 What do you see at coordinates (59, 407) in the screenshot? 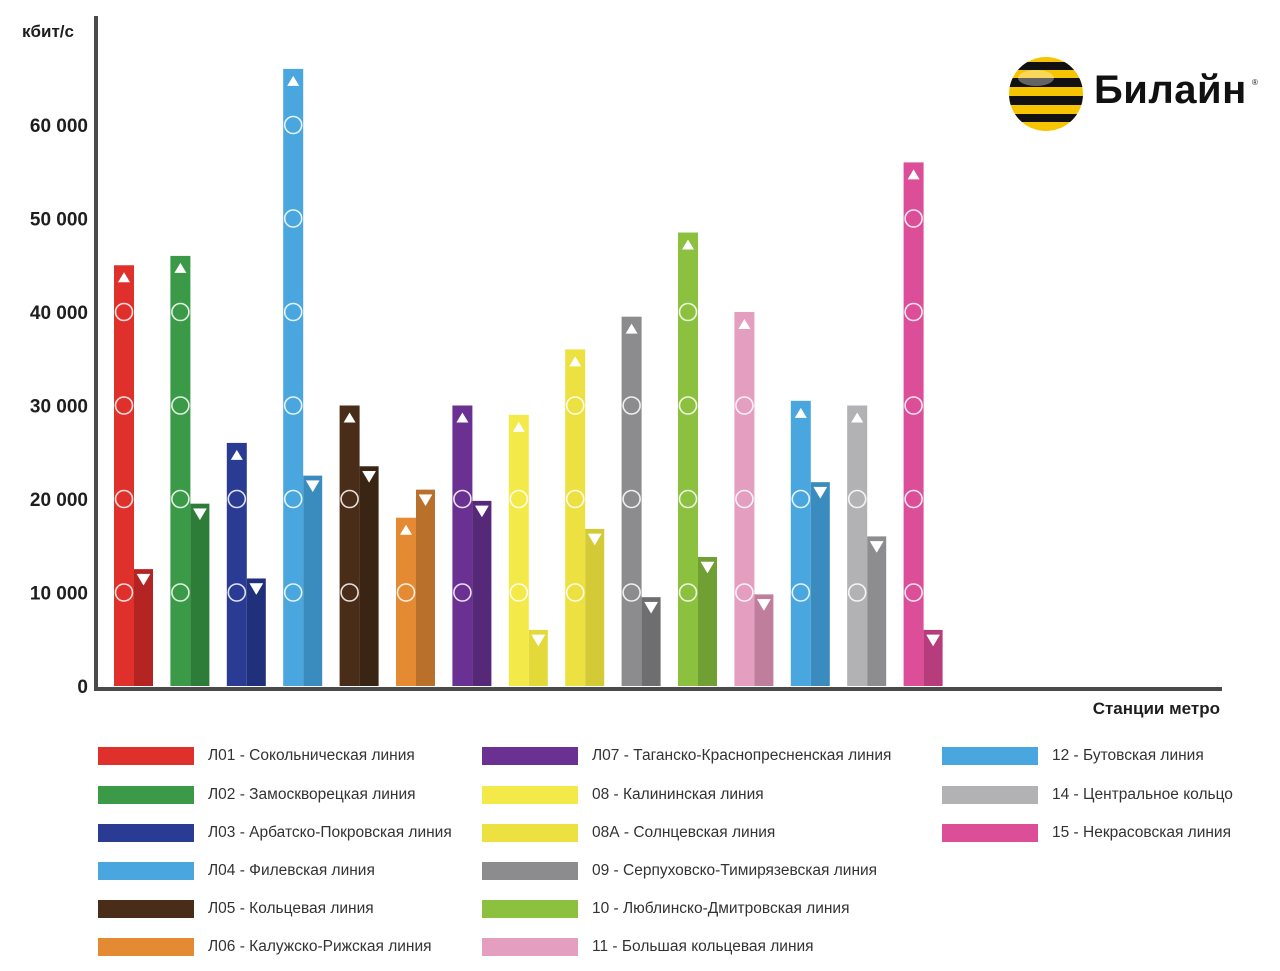
I see `y-tick-labels: 0 10 000 20 000 30 000 40 000 50 000 60 000` at bounding box center [59, 407].